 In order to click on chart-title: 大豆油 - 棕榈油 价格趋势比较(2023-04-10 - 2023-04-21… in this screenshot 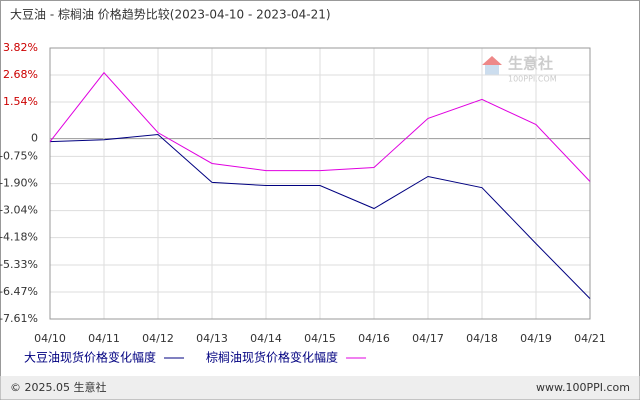, I will do `click(170, 14)`.